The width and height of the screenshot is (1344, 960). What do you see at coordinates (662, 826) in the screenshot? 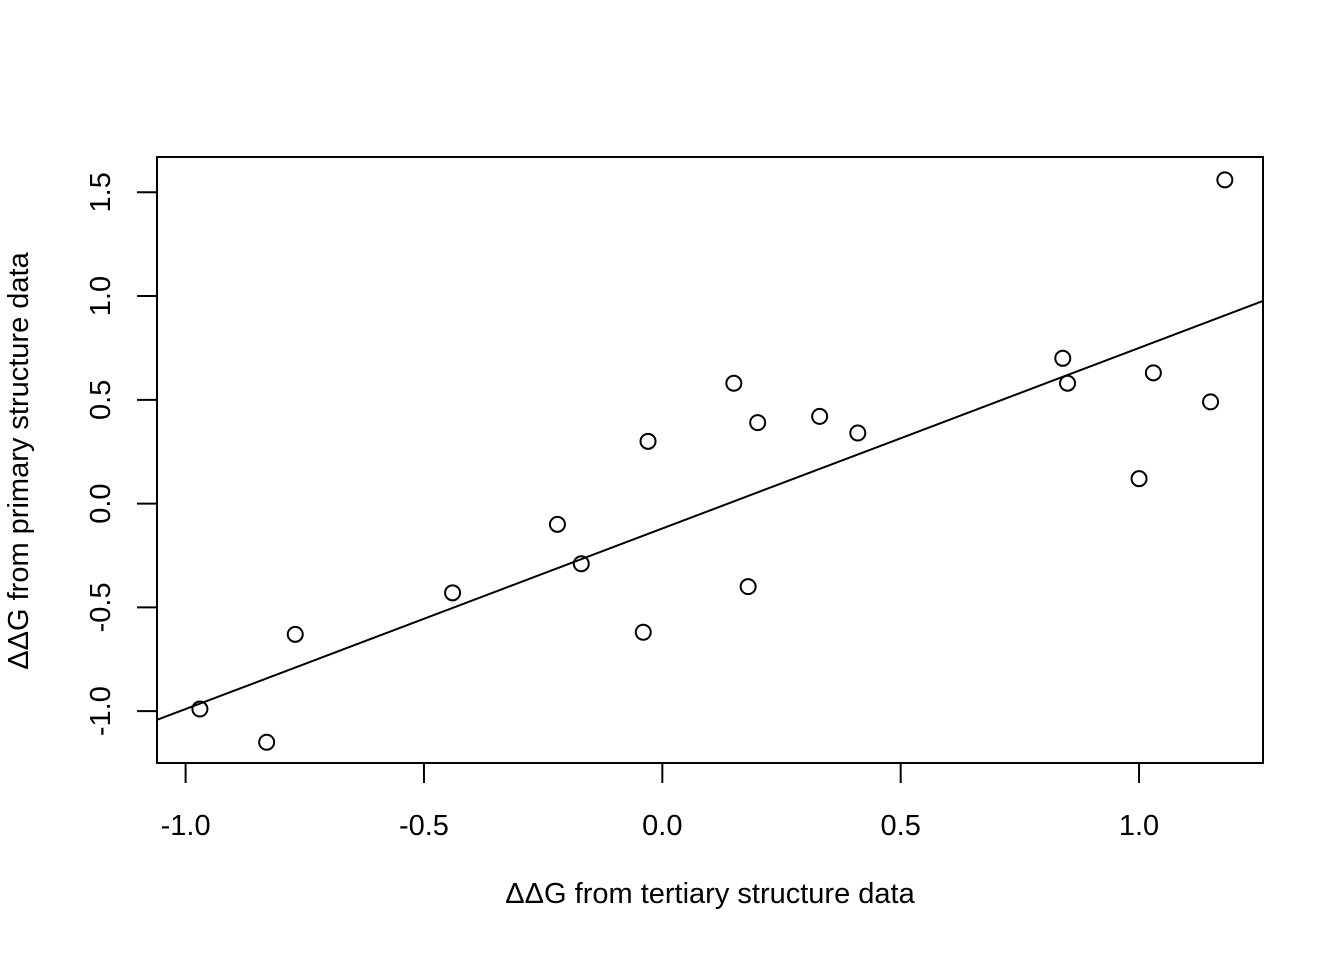
I see `x-tick-label: 0.0` at bounding box center [662, 826].